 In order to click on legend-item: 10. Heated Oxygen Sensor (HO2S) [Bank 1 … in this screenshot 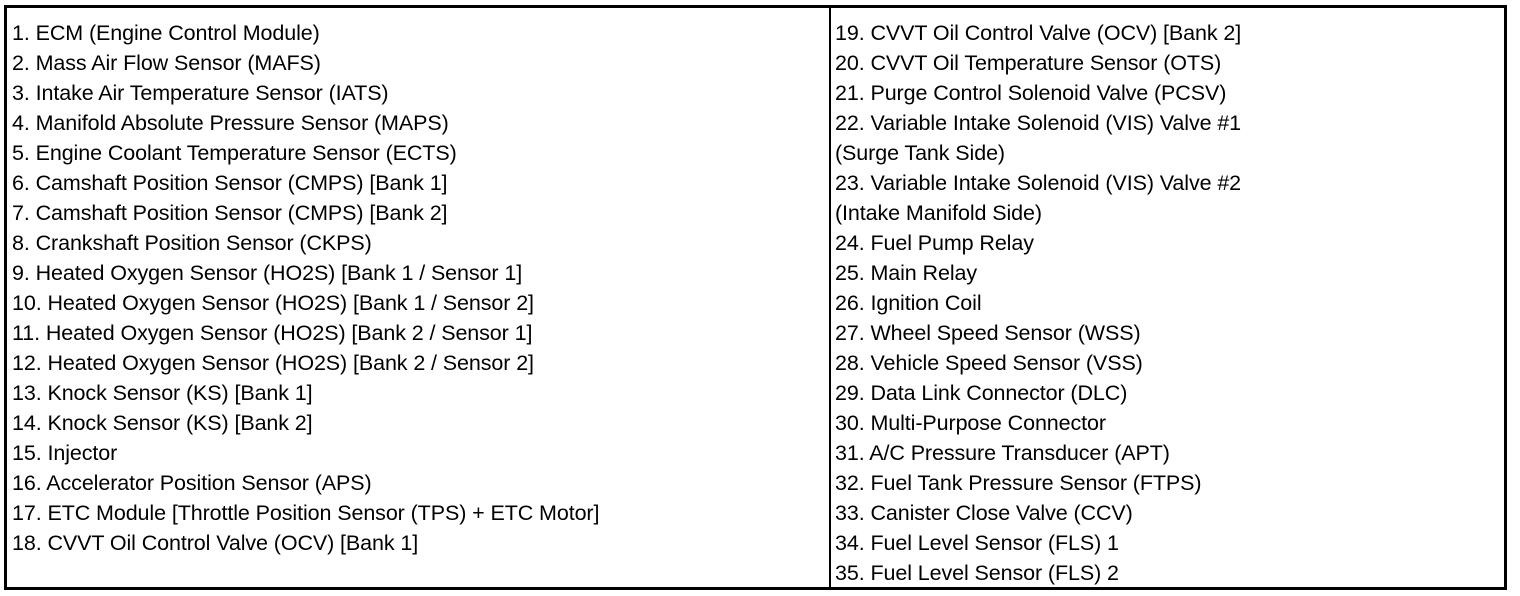, I will do `click(273, 303)`.